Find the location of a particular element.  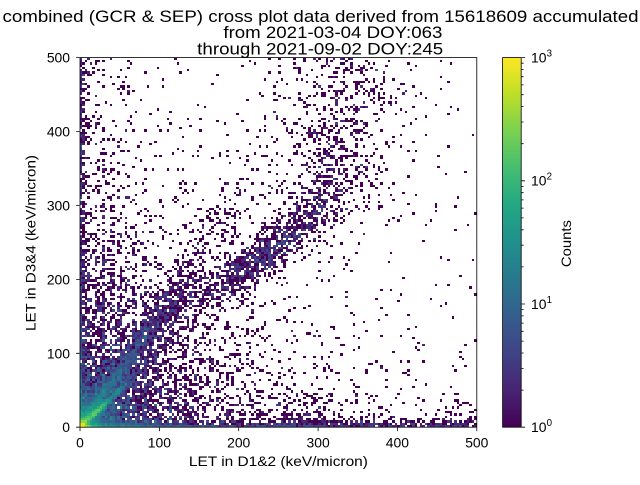

svg-text: 3 is located at coordinates (549, 53).